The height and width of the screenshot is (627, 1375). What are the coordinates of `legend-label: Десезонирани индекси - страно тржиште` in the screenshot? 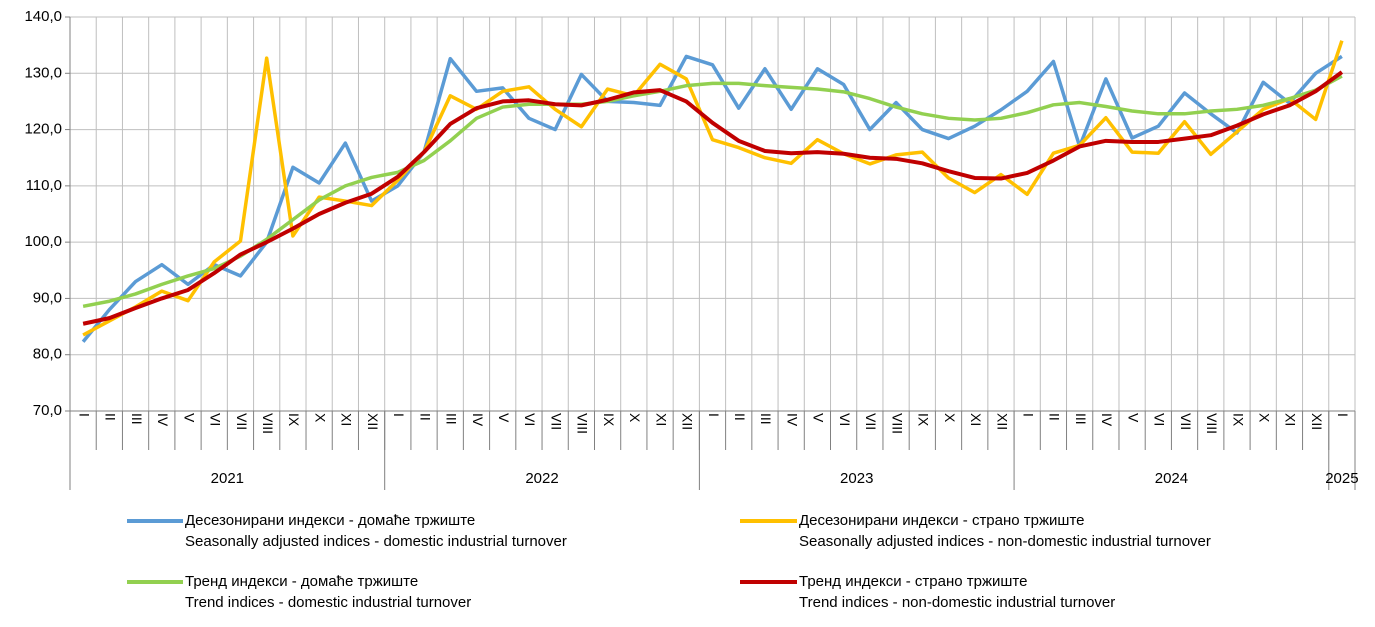 It's located at (942, 520).